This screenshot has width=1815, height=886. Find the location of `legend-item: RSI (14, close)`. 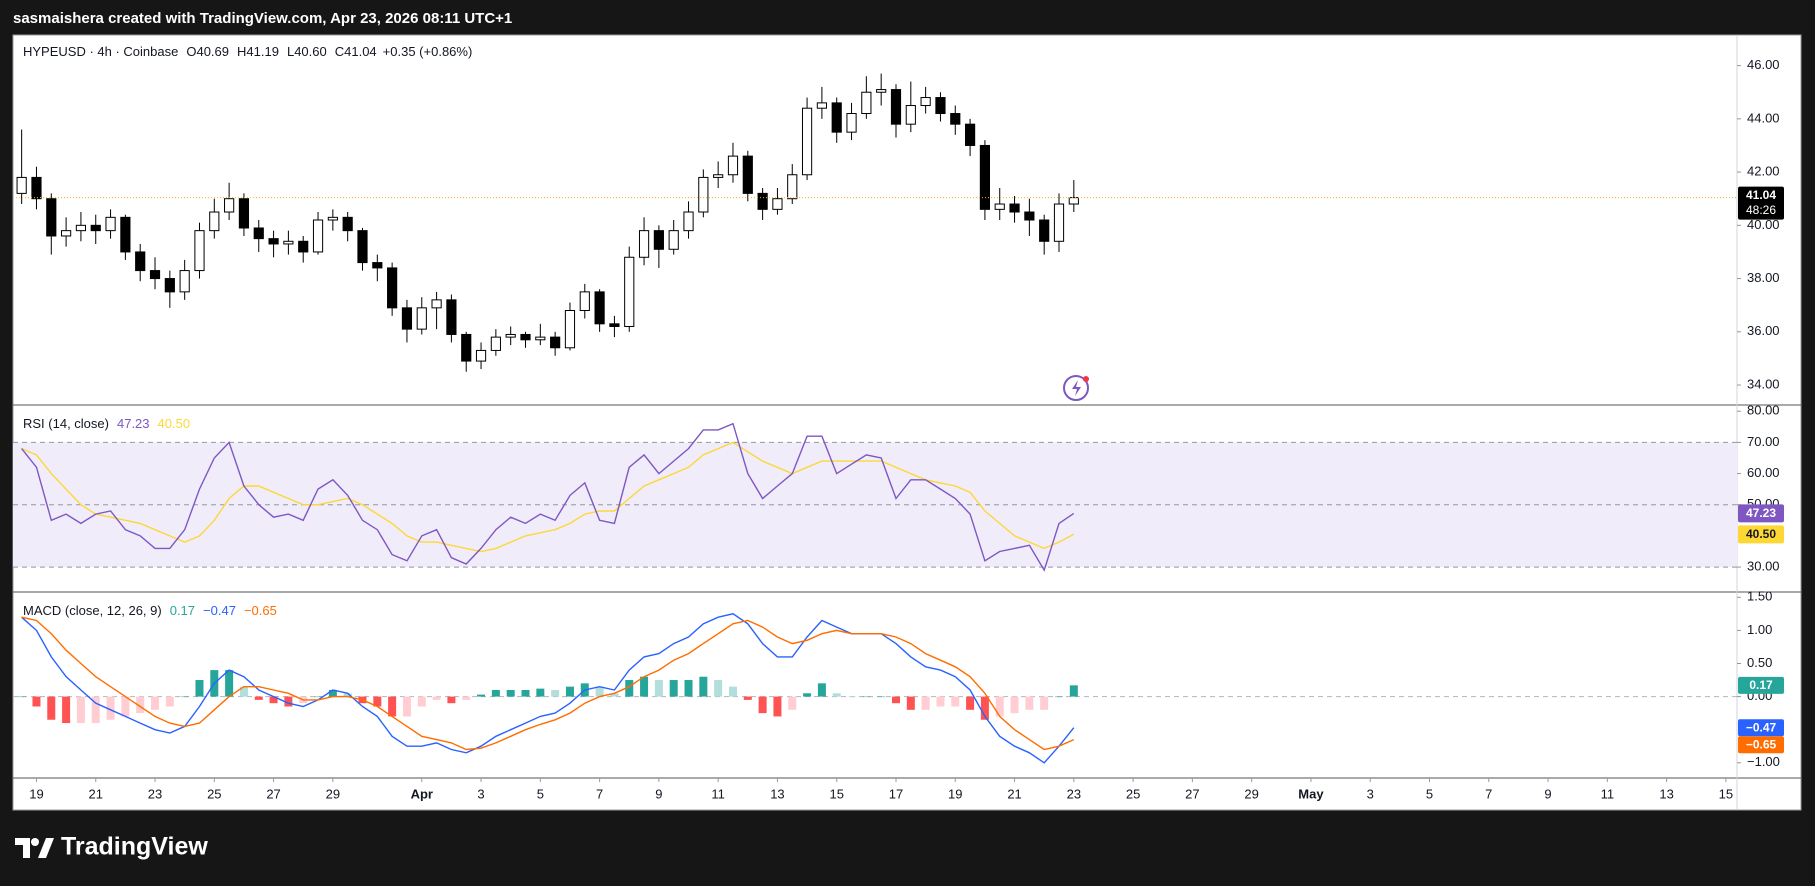

legend-item: RSI (14, close) is located at coordinates (66, 423).